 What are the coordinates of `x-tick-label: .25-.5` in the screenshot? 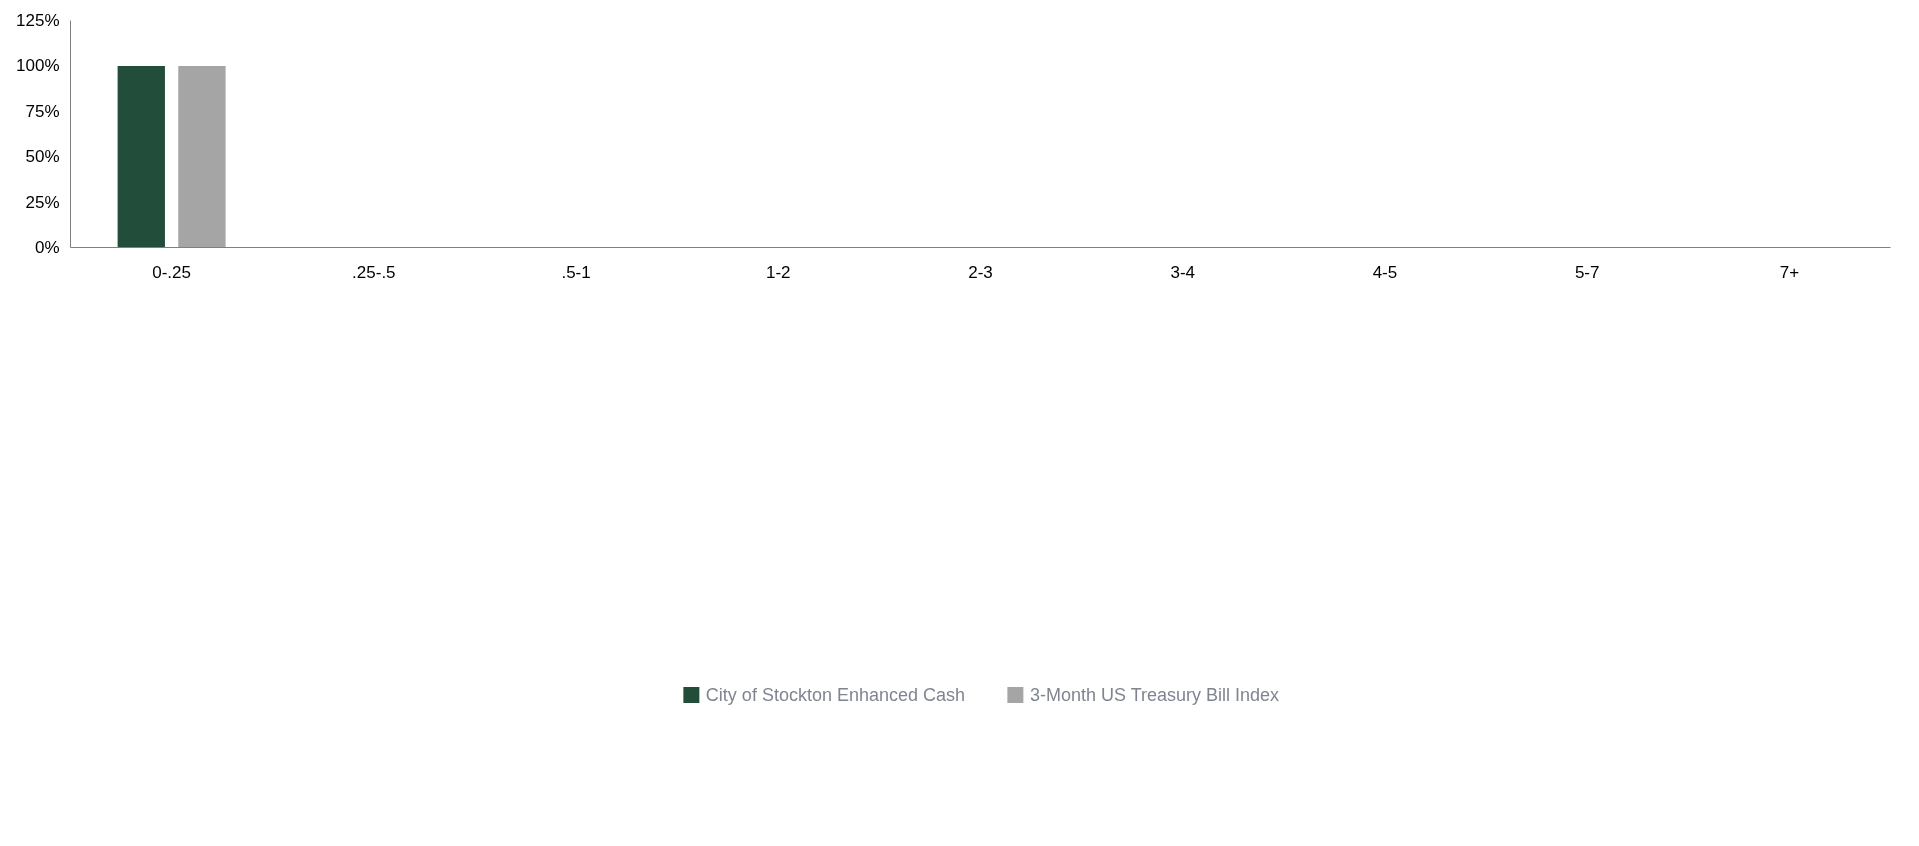 It's located at (374, 272).